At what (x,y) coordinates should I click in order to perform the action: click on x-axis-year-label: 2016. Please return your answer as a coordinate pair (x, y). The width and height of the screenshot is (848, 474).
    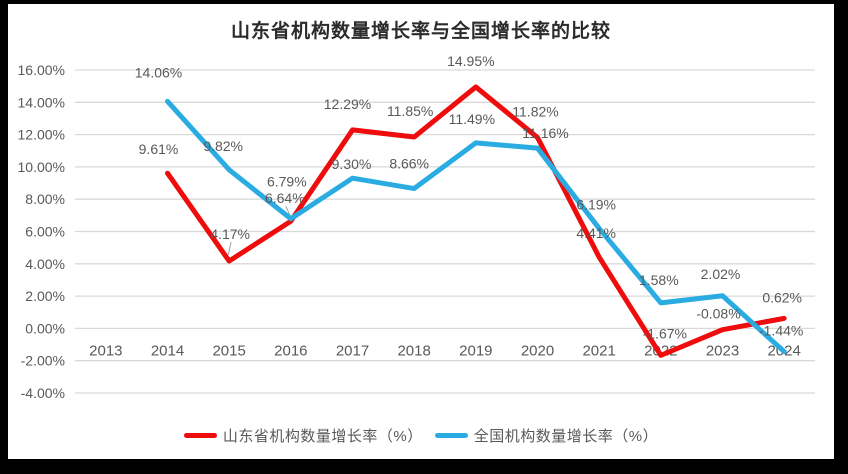
    Looking at the image, I should click on (290, 350).